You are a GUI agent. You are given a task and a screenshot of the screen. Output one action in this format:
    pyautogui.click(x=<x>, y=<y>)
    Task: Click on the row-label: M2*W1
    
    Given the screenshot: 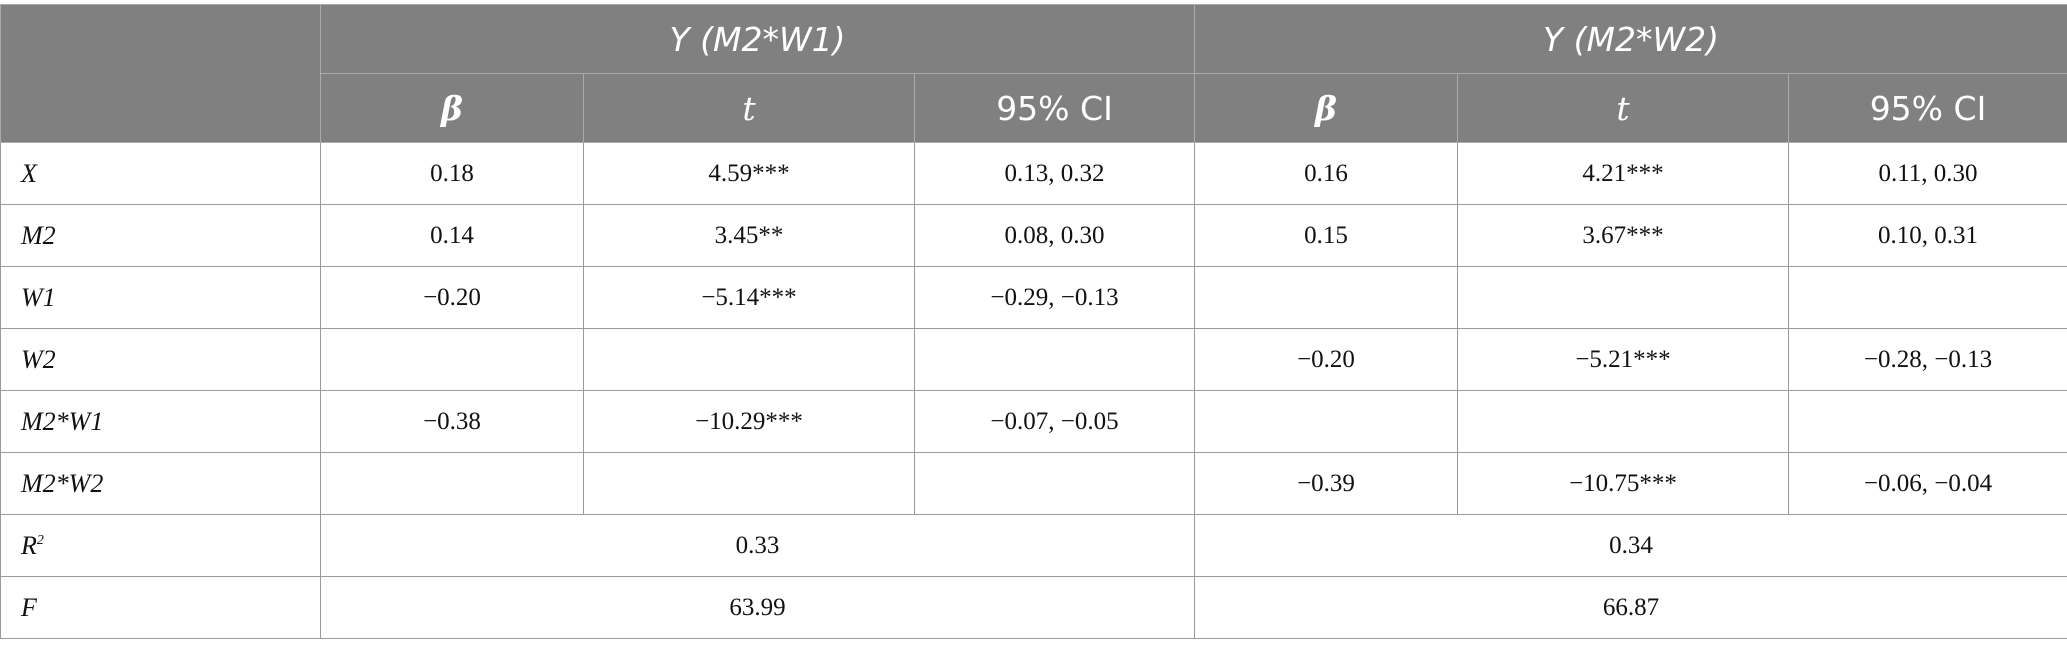 What is the action you would take?
    pyautogui.click(x=160, y=421)
    